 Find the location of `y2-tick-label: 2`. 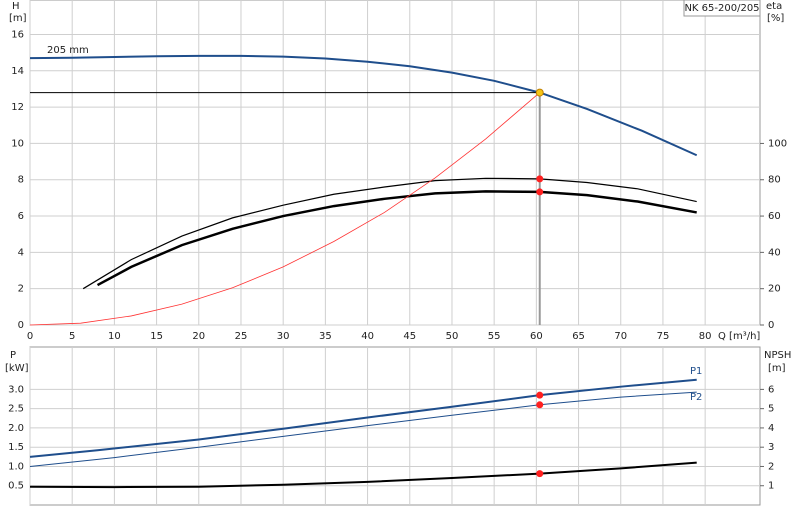

y2-tick-label: 2 is located at coordinates (771, 466).